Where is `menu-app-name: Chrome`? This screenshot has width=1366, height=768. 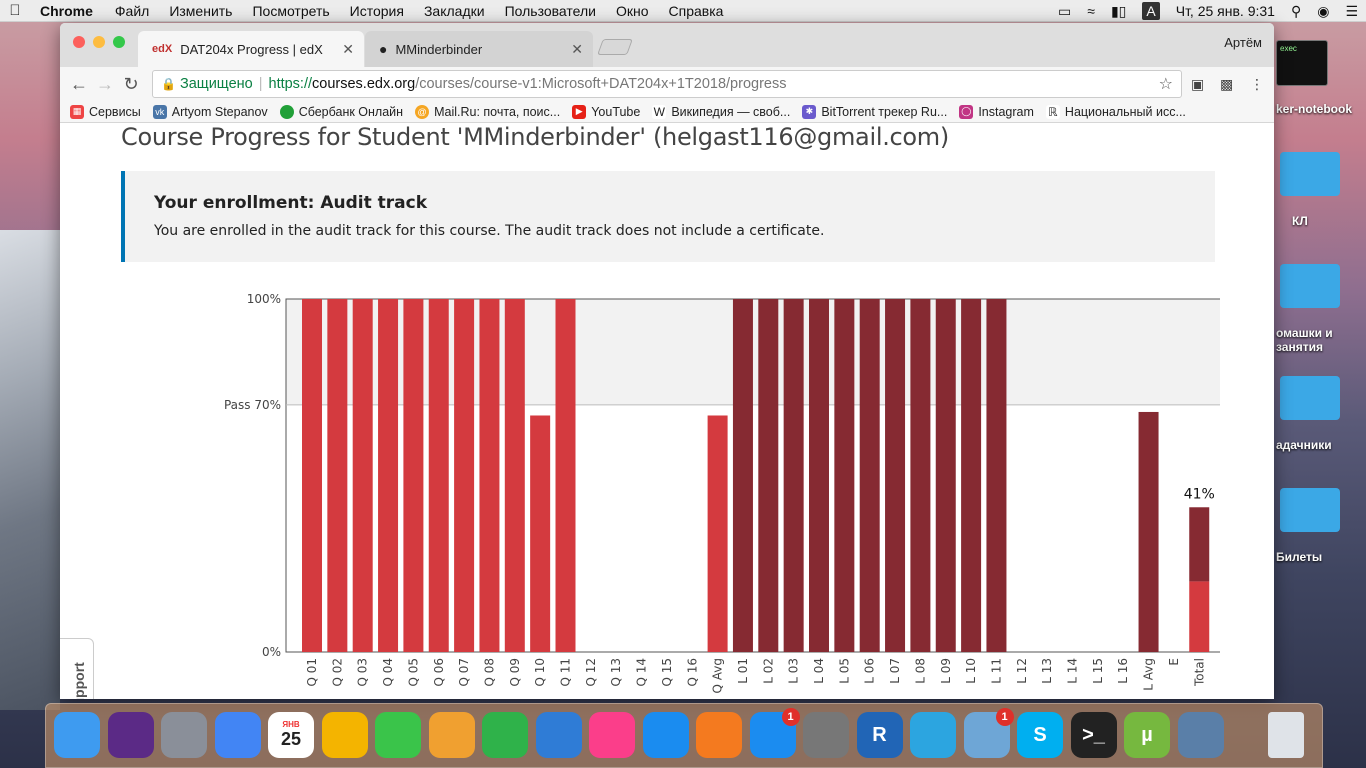 menu-app-name: Chrome is located at coordinates (66, 10).